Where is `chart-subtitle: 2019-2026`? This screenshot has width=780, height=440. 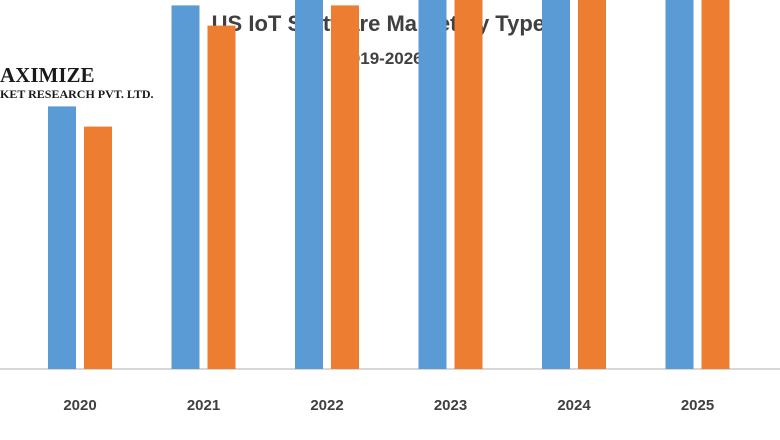
chart-subtitle: 2019-2026 is located at coordinates (381, 58).